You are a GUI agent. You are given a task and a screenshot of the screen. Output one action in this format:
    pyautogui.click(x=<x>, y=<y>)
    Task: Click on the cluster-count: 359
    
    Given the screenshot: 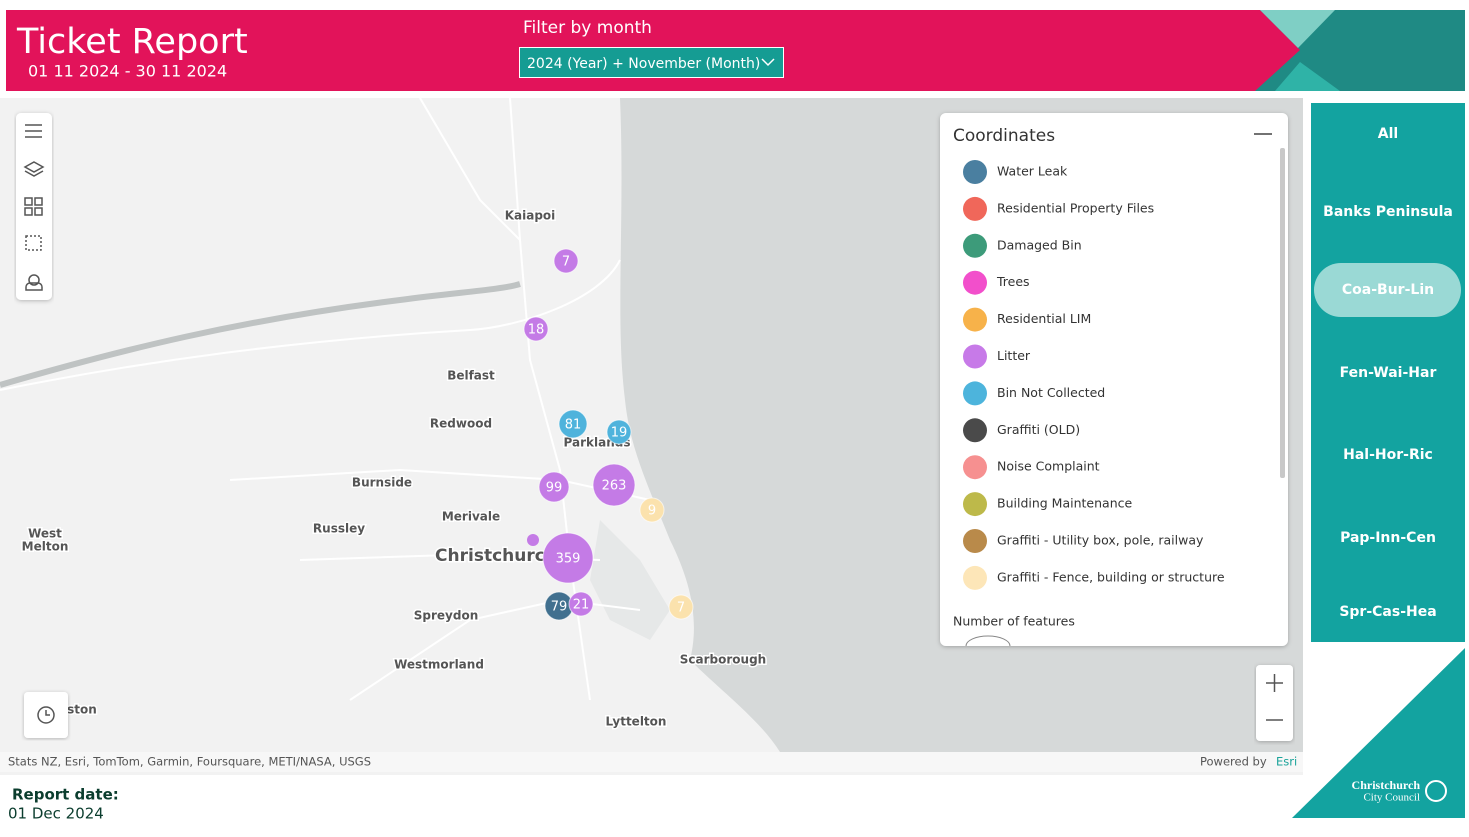 What is the action you would take?
    pyautogui.click(x=568, y=559)
    